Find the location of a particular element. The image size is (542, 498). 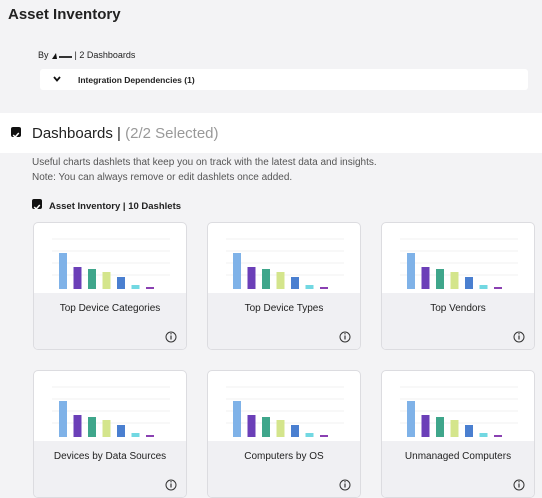

group-label: Asset Inventory | 10 Dashlets is located at coordinates (115, 206).